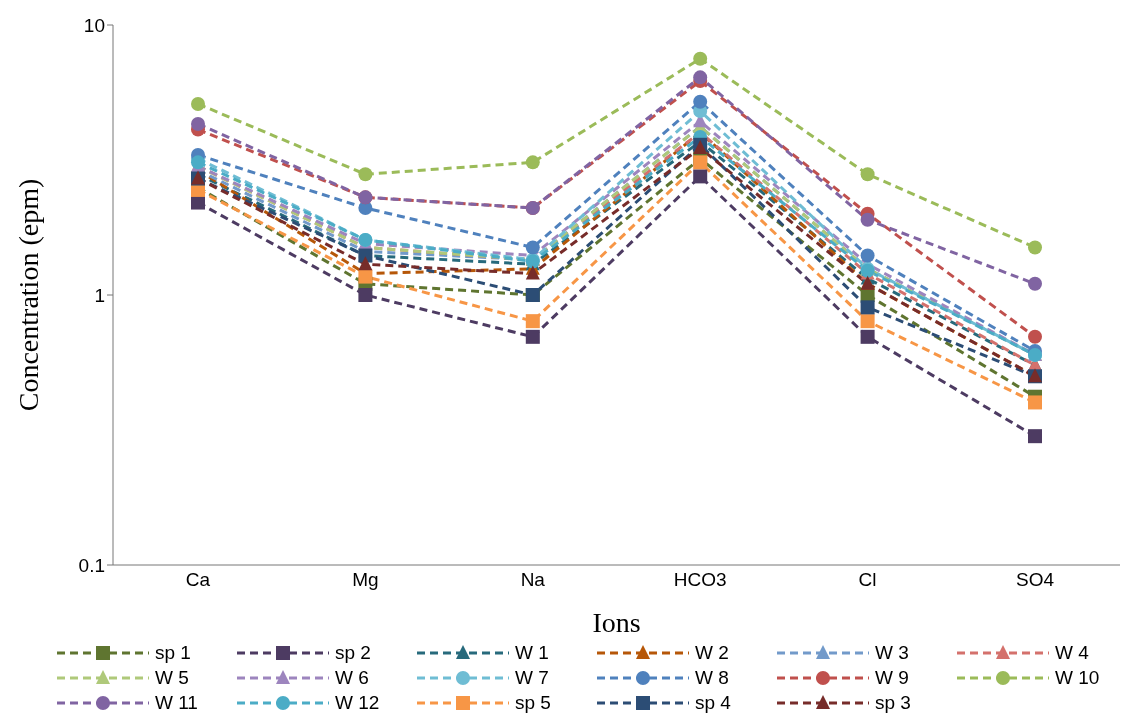 The image size is (1137, 724). I want to click on legend-label: W 4, so click(1072, 652).